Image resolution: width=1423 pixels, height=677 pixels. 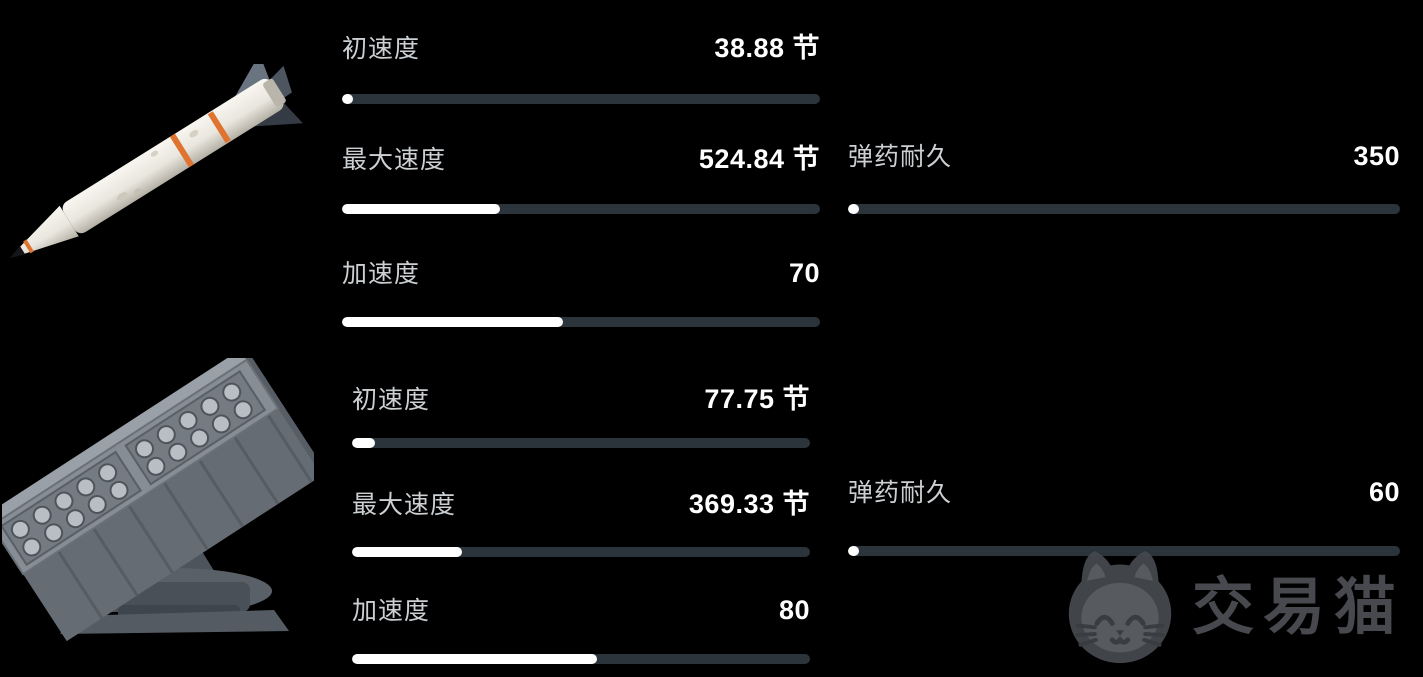 I want to click on stat-value: 60, so click(x=1384, y=492).